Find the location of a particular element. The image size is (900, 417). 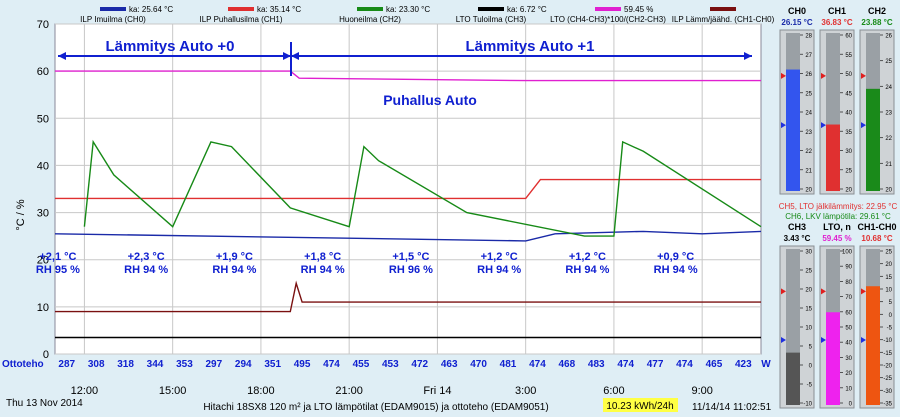

gauge-tick-label: 45 is located at coordinates (848, 94).